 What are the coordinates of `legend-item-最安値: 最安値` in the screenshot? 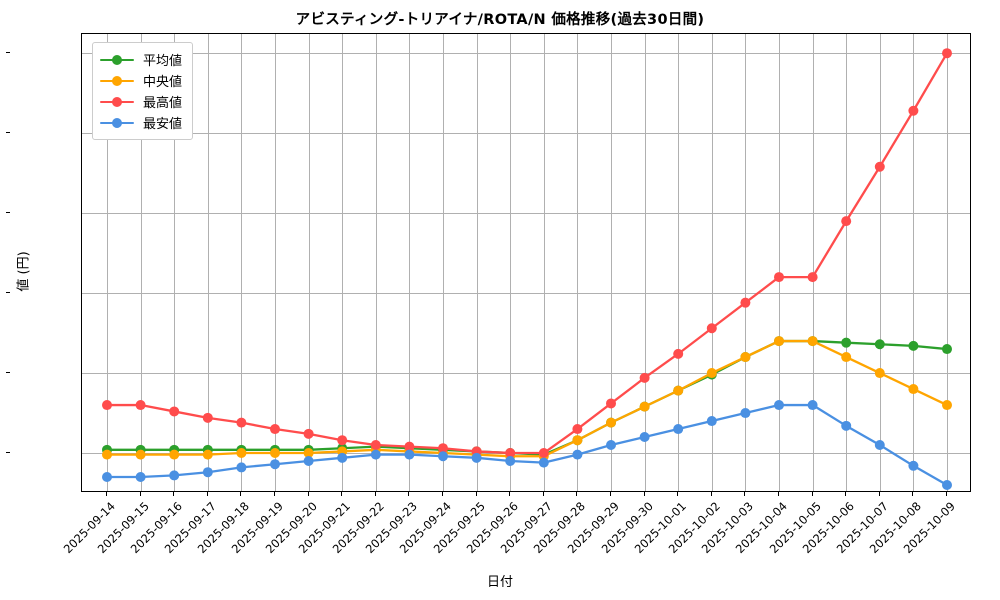 It's located at (141, 122).